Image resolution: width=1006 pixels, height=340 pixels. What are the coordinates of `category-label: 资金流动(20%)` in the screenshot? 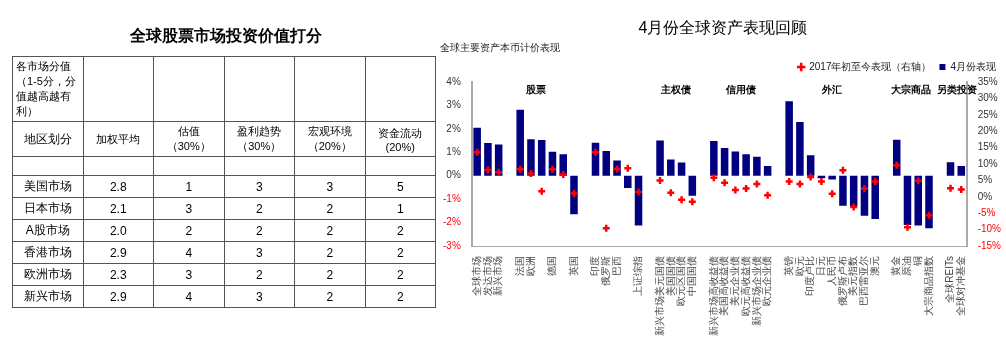 It's located at (400, 139).